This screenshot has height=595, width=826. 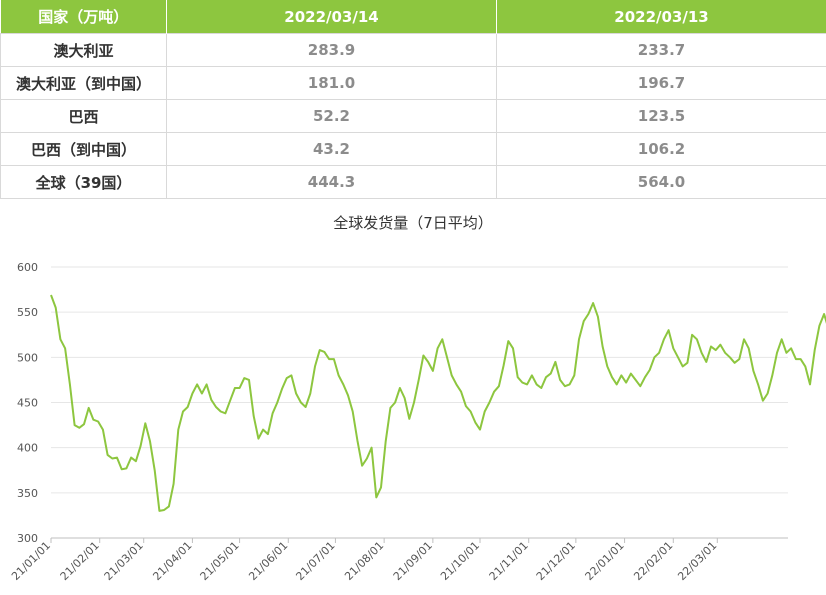 What do you see at coordinates (331, 182) in the screenshot?
I see `row-value-1: 444.3` at bounding box center [331, 182].